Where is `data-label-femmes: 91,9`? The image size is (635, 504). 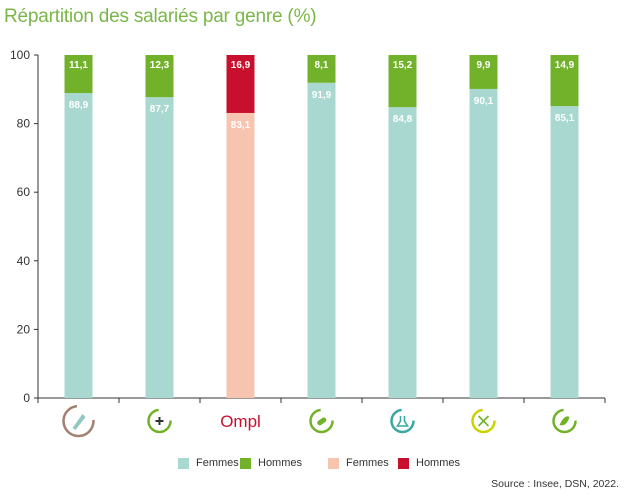 data-label-femmes: 91,9 is located at coordinates (322, 95).